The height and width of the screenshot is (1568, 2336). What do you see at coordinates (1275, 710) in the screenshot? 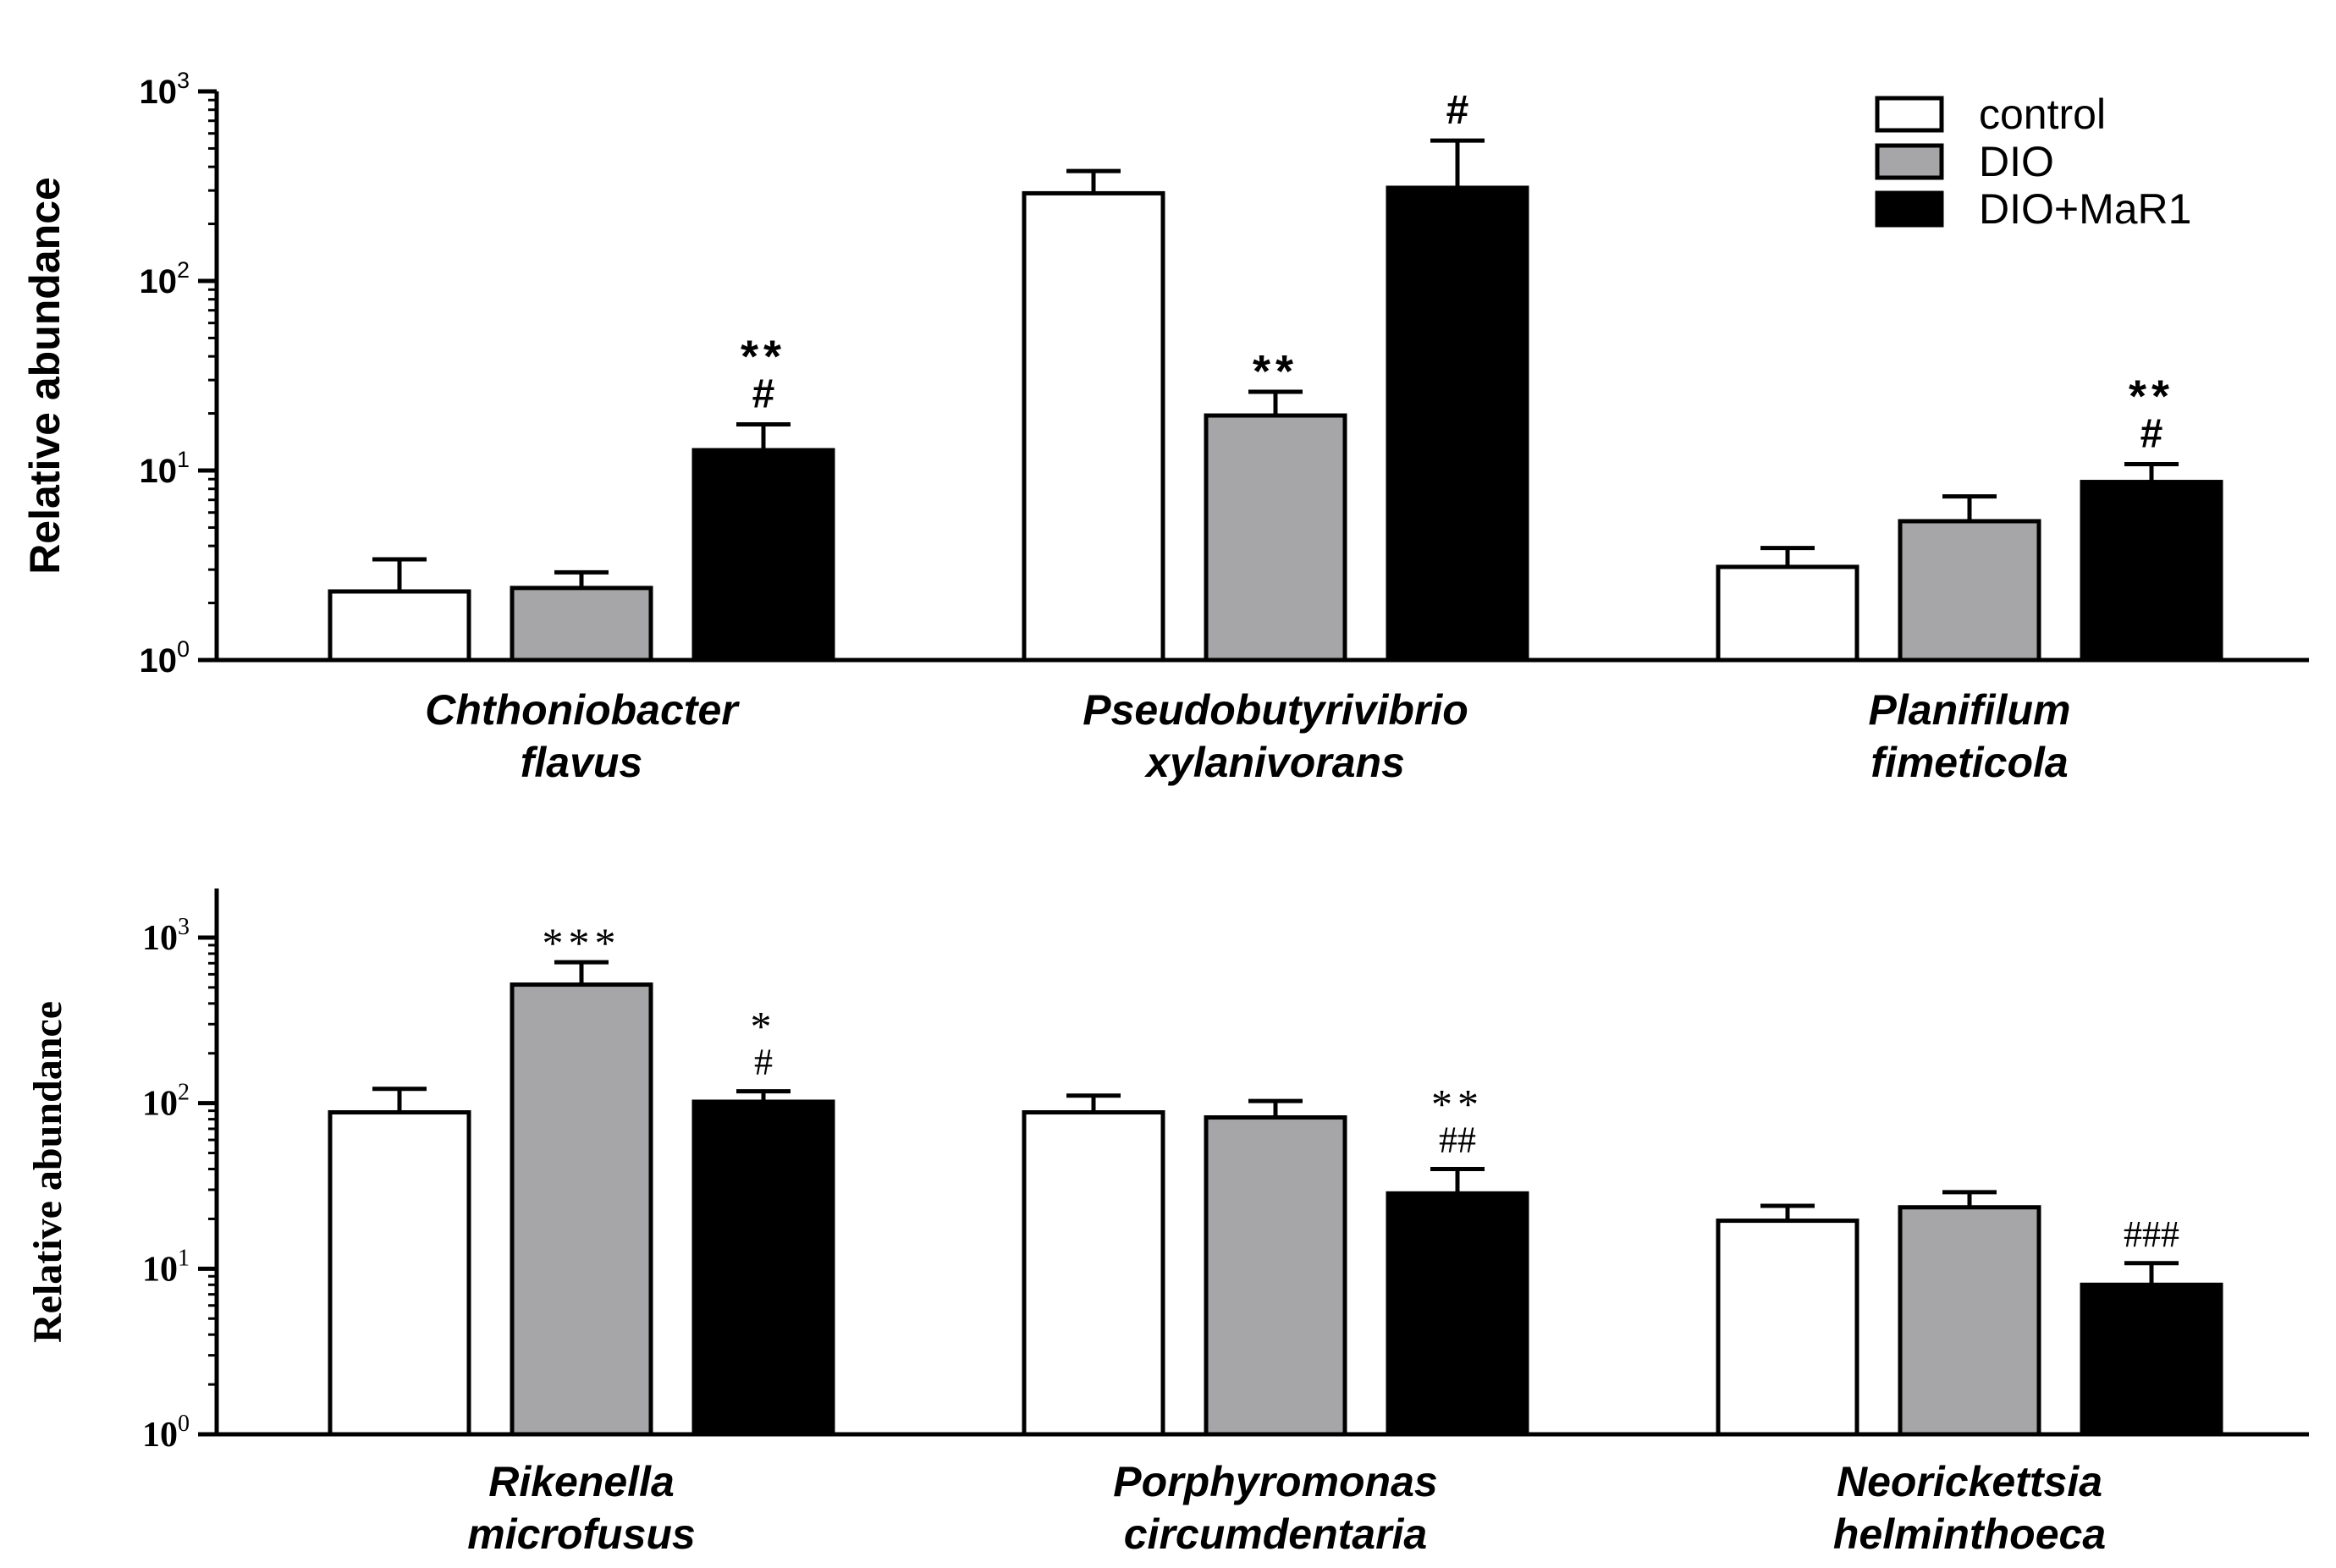
I see `category-label-genus: Pseudobutyrivibrio` at bounding box center [1275, 710].